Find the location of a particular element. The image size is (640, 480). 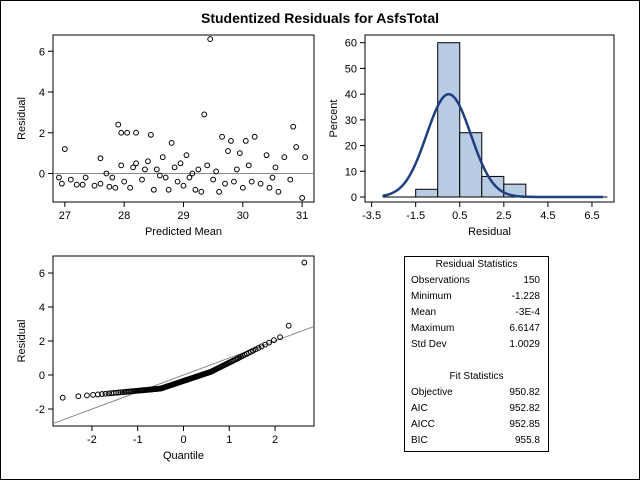

residual-stat-row: Maximum 6.6147 is located at coordinates (476, 329).